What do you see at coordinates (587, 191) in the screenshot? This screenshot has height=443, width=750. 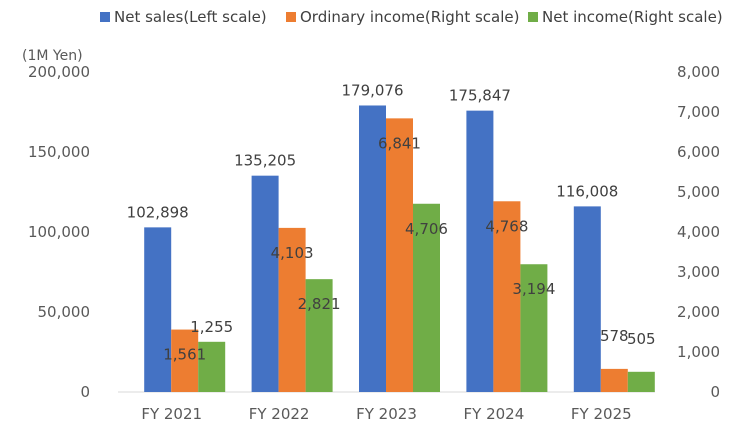 I see `data-label-0-4: 116,008` at bounding box center [587, 191].